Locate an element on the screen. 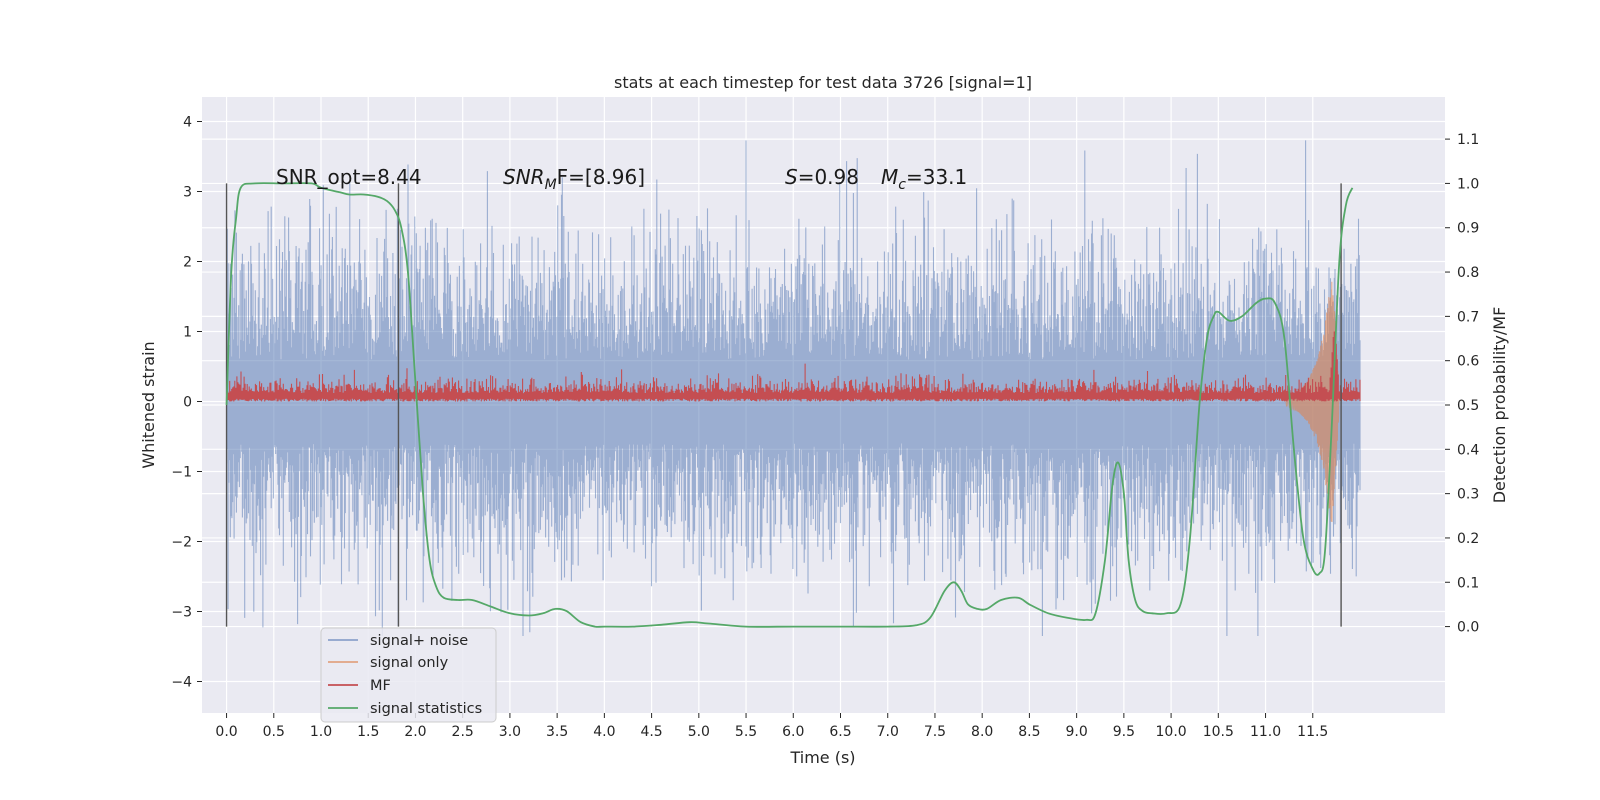 The image size is (1600, 800). y-tick-label-8: −4 is located at coordinates (181, 683).